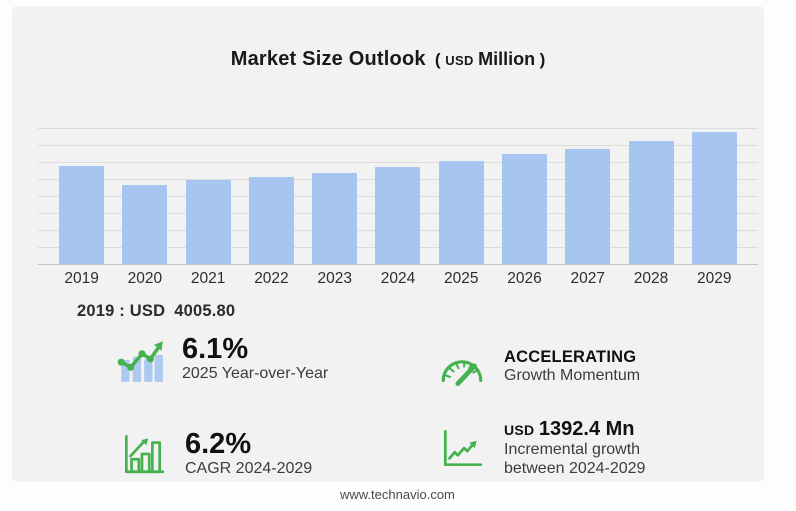 This screenshot has height=511, width=796. Describe the element at coordinates (572, 376) in the screenshot. I see `momentum-label: Growth Momentum` at that location.